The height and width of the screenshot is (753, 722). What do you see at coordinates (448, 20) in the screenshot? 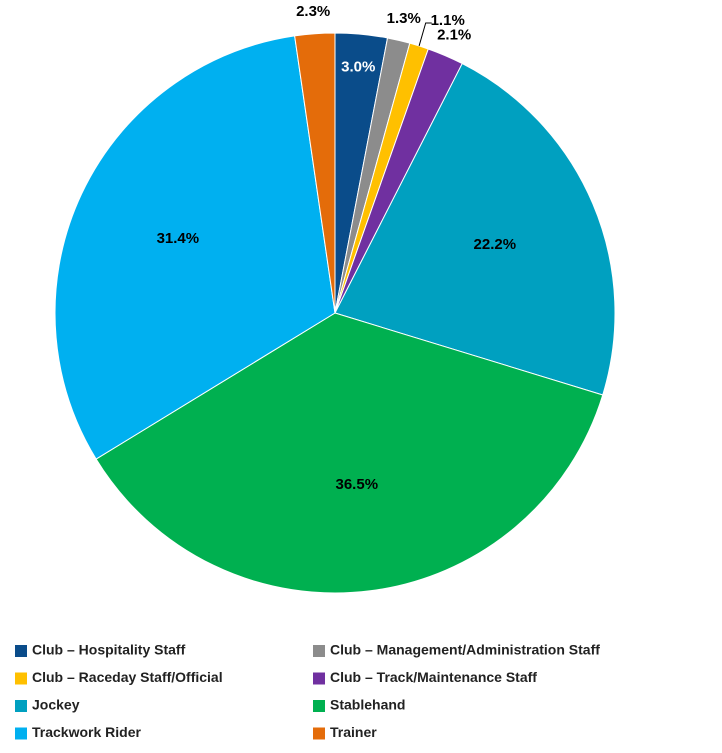
I see `data-label: 1.1%` at bounding box center [448, 20].